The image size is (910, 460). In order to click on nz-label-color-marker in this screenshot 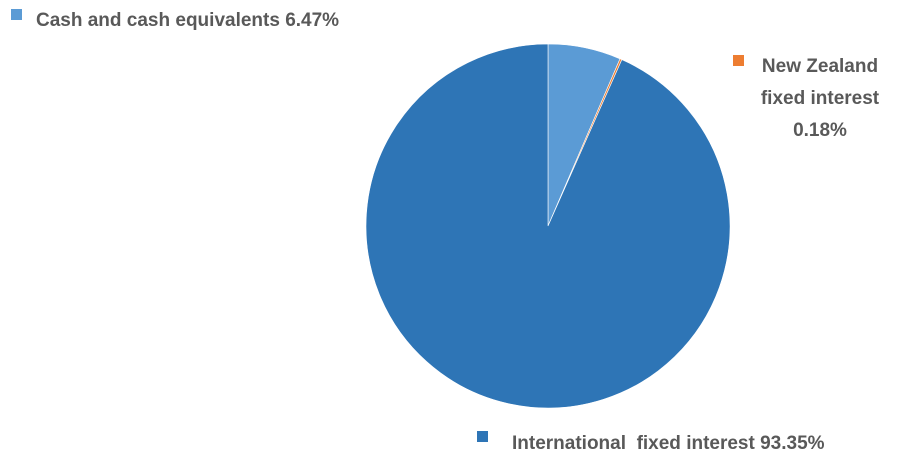, I will do `click(738, 60)`.